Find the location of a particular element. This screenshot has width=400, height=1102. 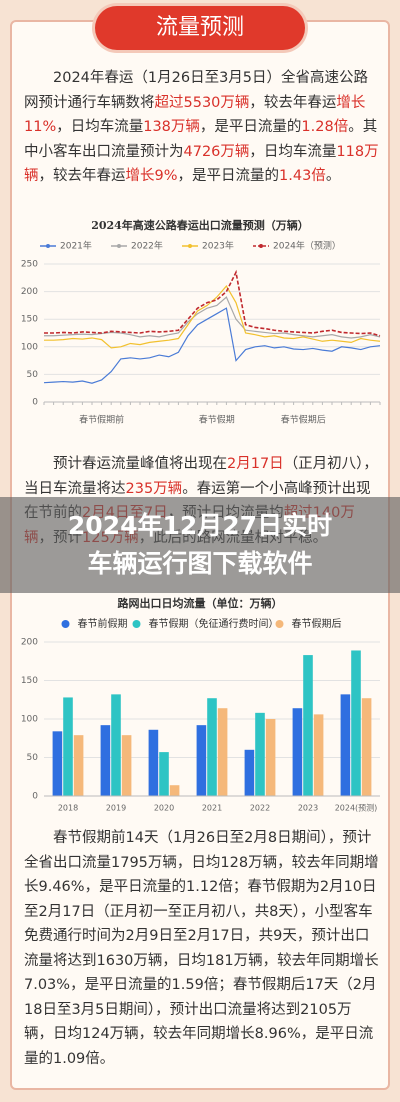

overlay-line: 车辆运行图下载软件 is located at coordinates (200, 563).